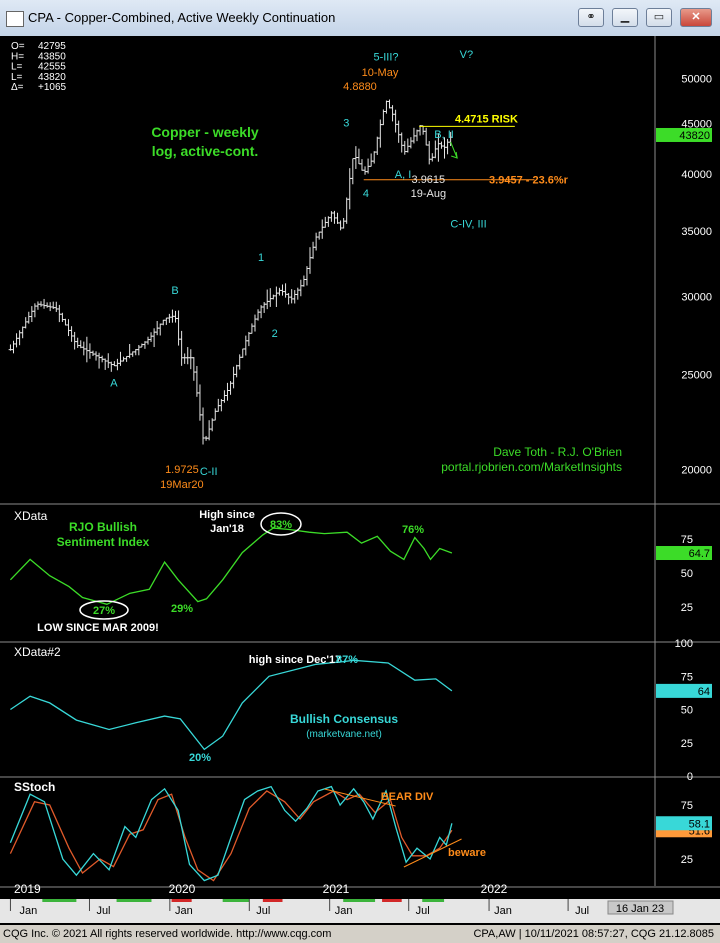 This screenshot has height=943, width=720. Describe the element at coordinates (687, 540) in the screenshot. I see `sentiment-tick-label: 75` at that location.